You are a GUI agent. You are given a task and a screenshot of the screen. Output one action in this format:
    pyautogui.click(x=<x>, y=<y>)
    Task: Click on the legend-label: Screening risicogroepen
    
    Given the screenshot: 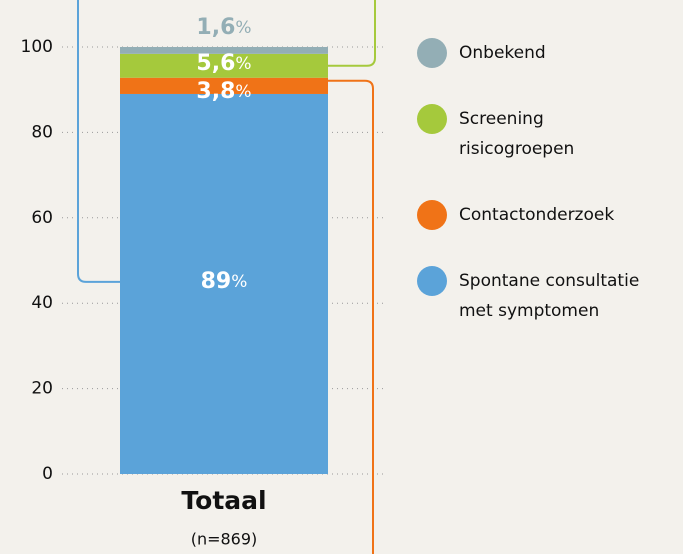 What is the action you would take?
    pyautogui.click(x=517, y=134)
    